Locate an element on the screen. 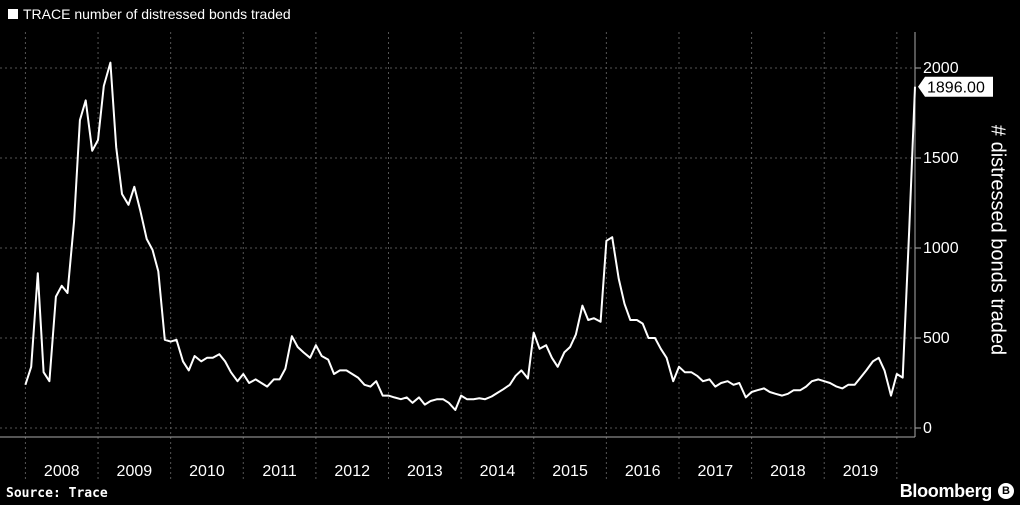 This screenshot has width=1020, height=505. x-tick-label: 2018 is located at coordinates (788, 471).